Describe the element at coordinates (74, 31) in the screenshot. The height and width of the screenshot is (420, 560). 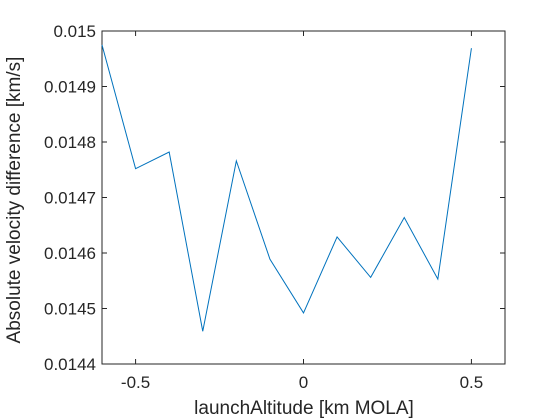
I see `y-tick-label: 0.015` at that location.